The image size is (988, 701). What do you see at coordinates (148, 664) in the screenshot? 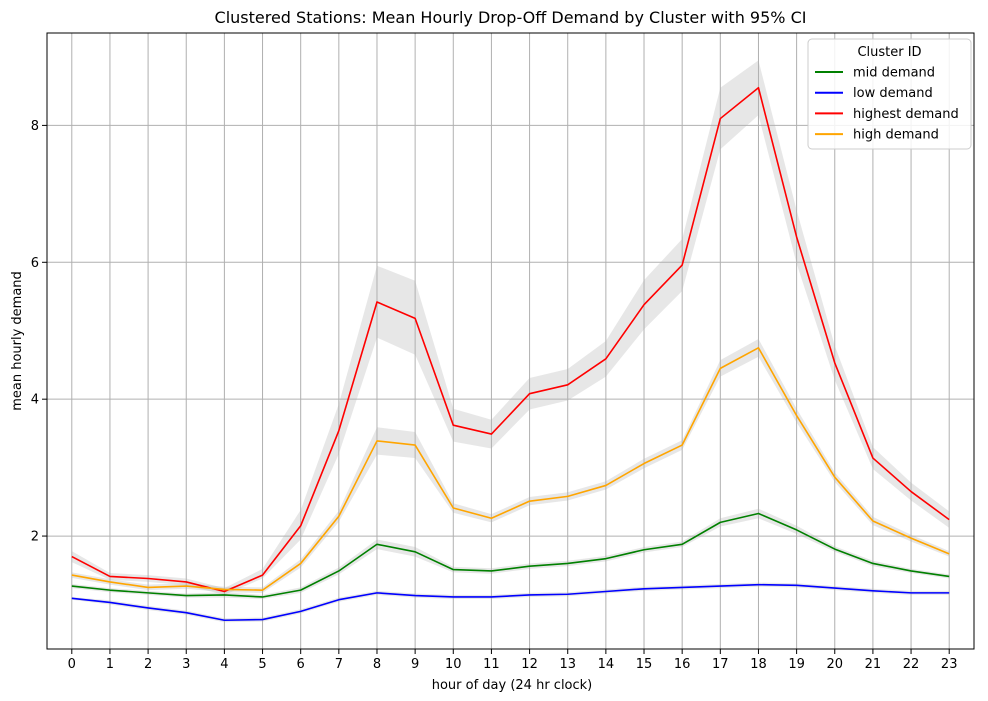
I see `x-tick-label: 2` at bounding box center [148, 664].